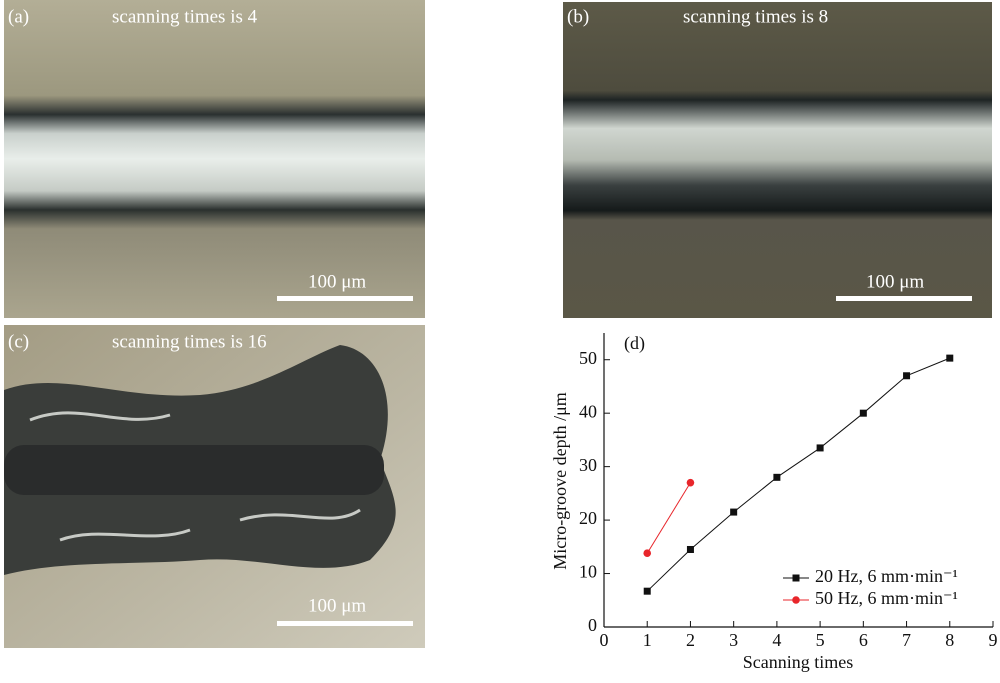 This screenshot has width=1000, height=683. Describe the element at coordinates (755, 16) in the screenshot. I see `panel-caption: scanning times is 8` at that location.